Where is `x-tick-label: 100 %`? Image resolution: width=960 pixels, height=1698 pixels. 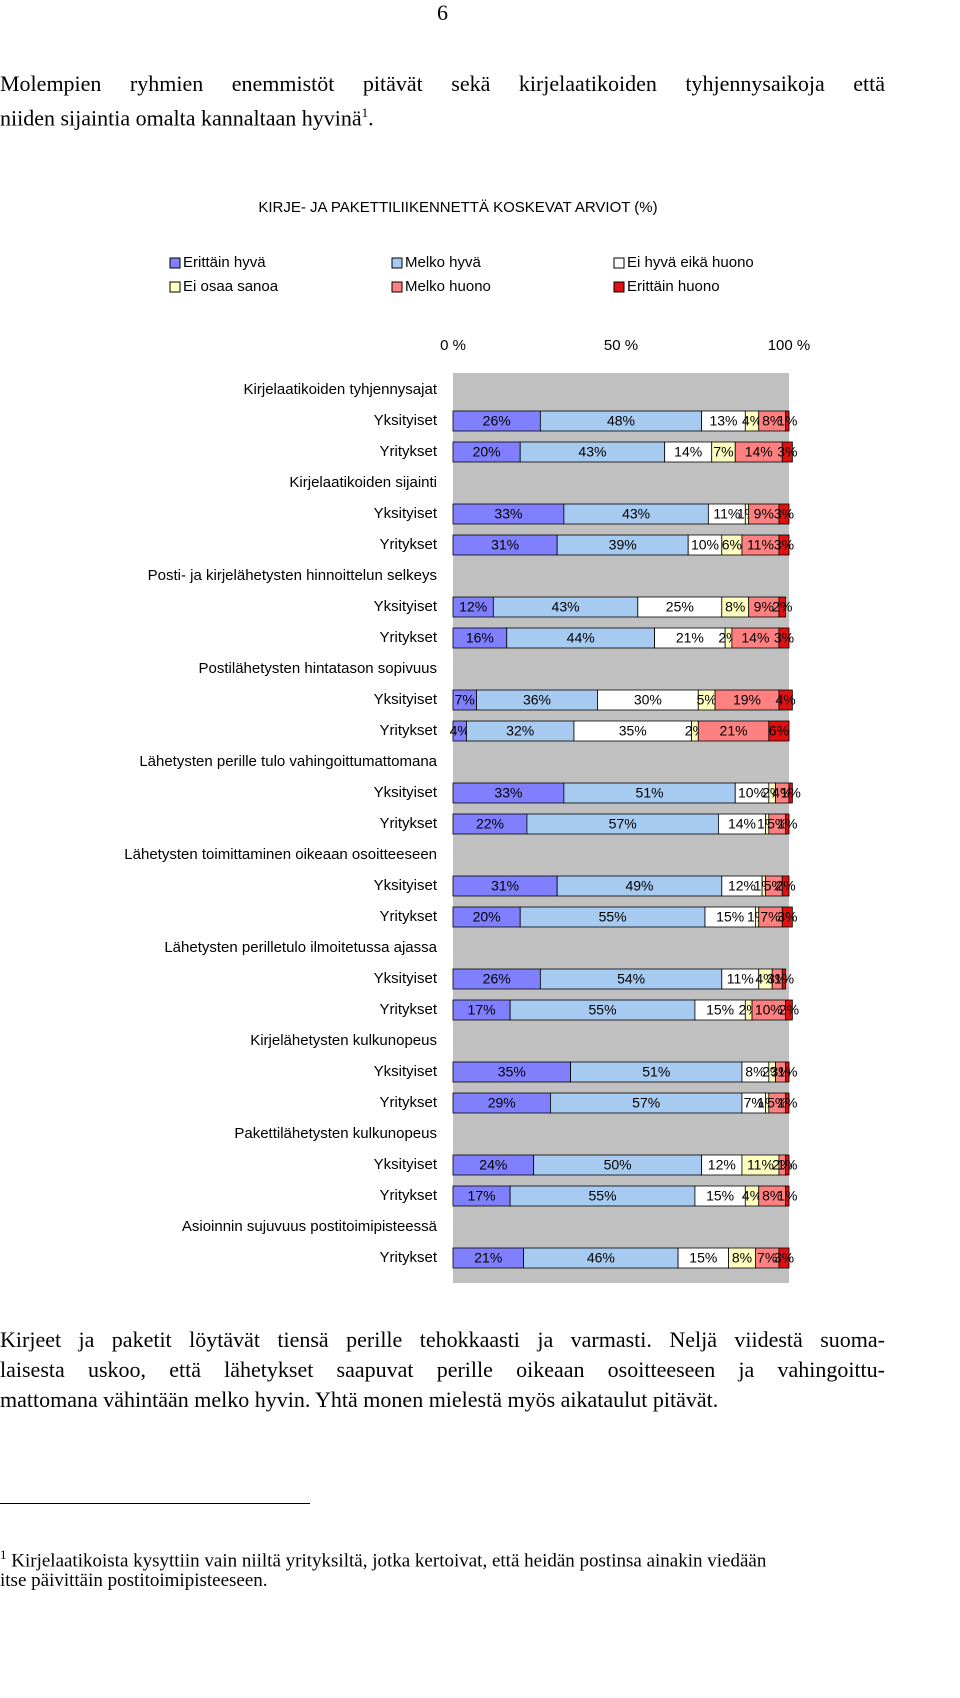 x-tick-label: 100 % is located at coordinates (789, 345).